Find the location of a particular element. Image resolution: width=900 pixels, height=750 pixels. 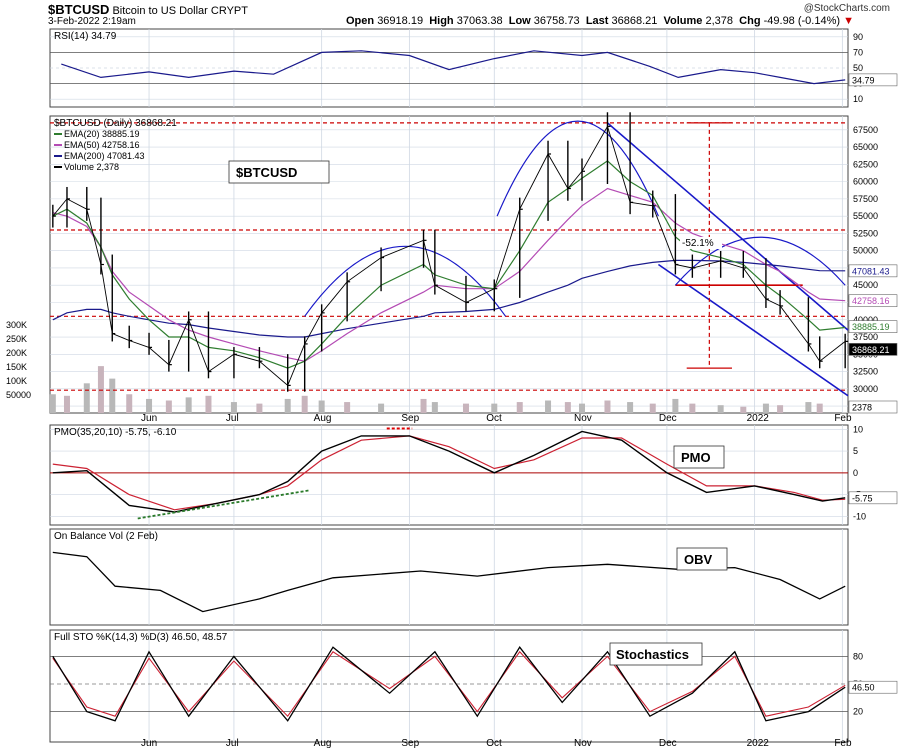

rsi-title: RSI(14) 34.79 is located at coordinates (85, 36).